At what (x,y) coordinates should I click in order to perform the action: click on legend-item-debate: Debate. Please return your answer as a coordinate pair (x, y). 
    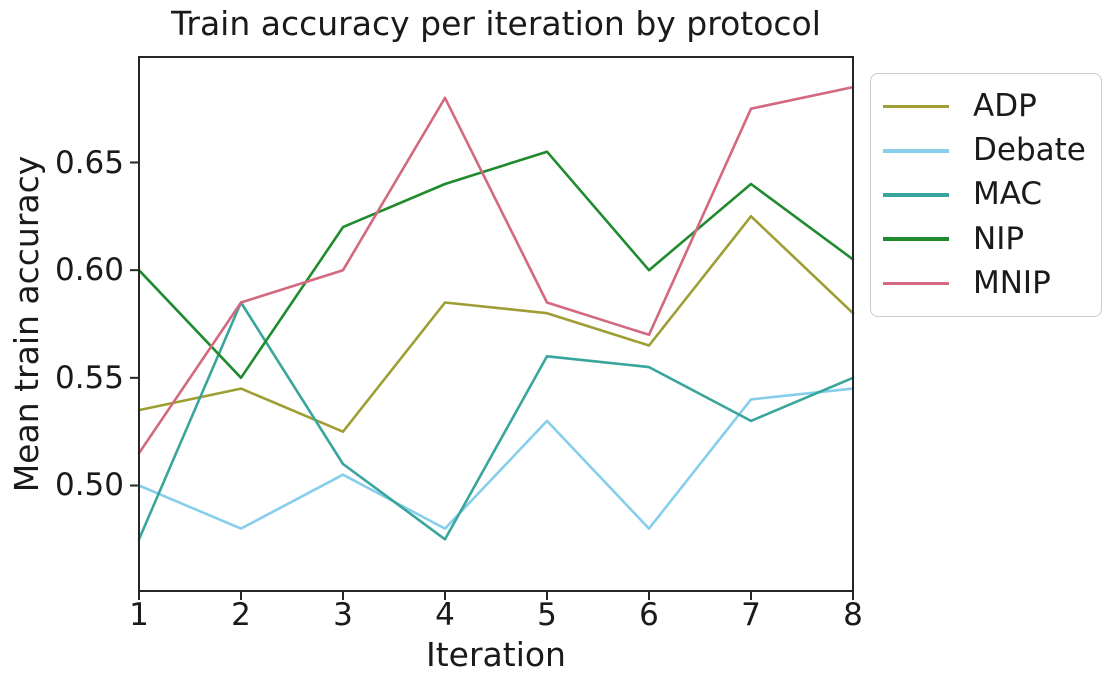
    Looking at the image, I should click on (986, 150).